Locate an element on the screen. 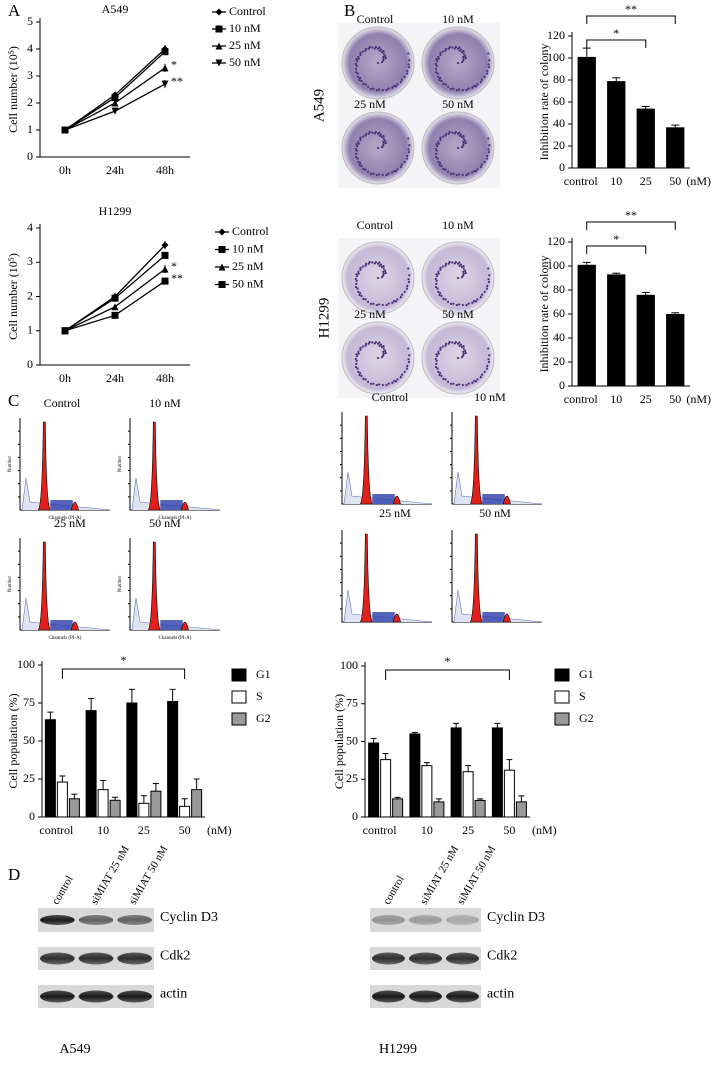  cell-line-label: H1299 is located at coordinates (324, 318).